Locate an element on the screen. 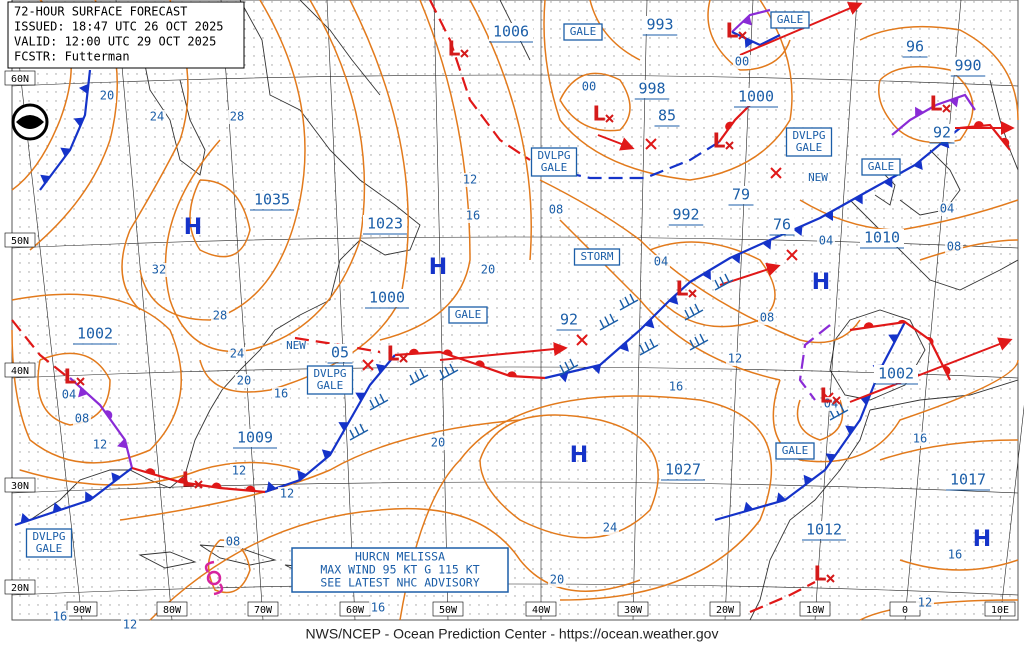 This screenshot has width=1024, height=652. grid-label: 50W is located at coordinates (448, 610).